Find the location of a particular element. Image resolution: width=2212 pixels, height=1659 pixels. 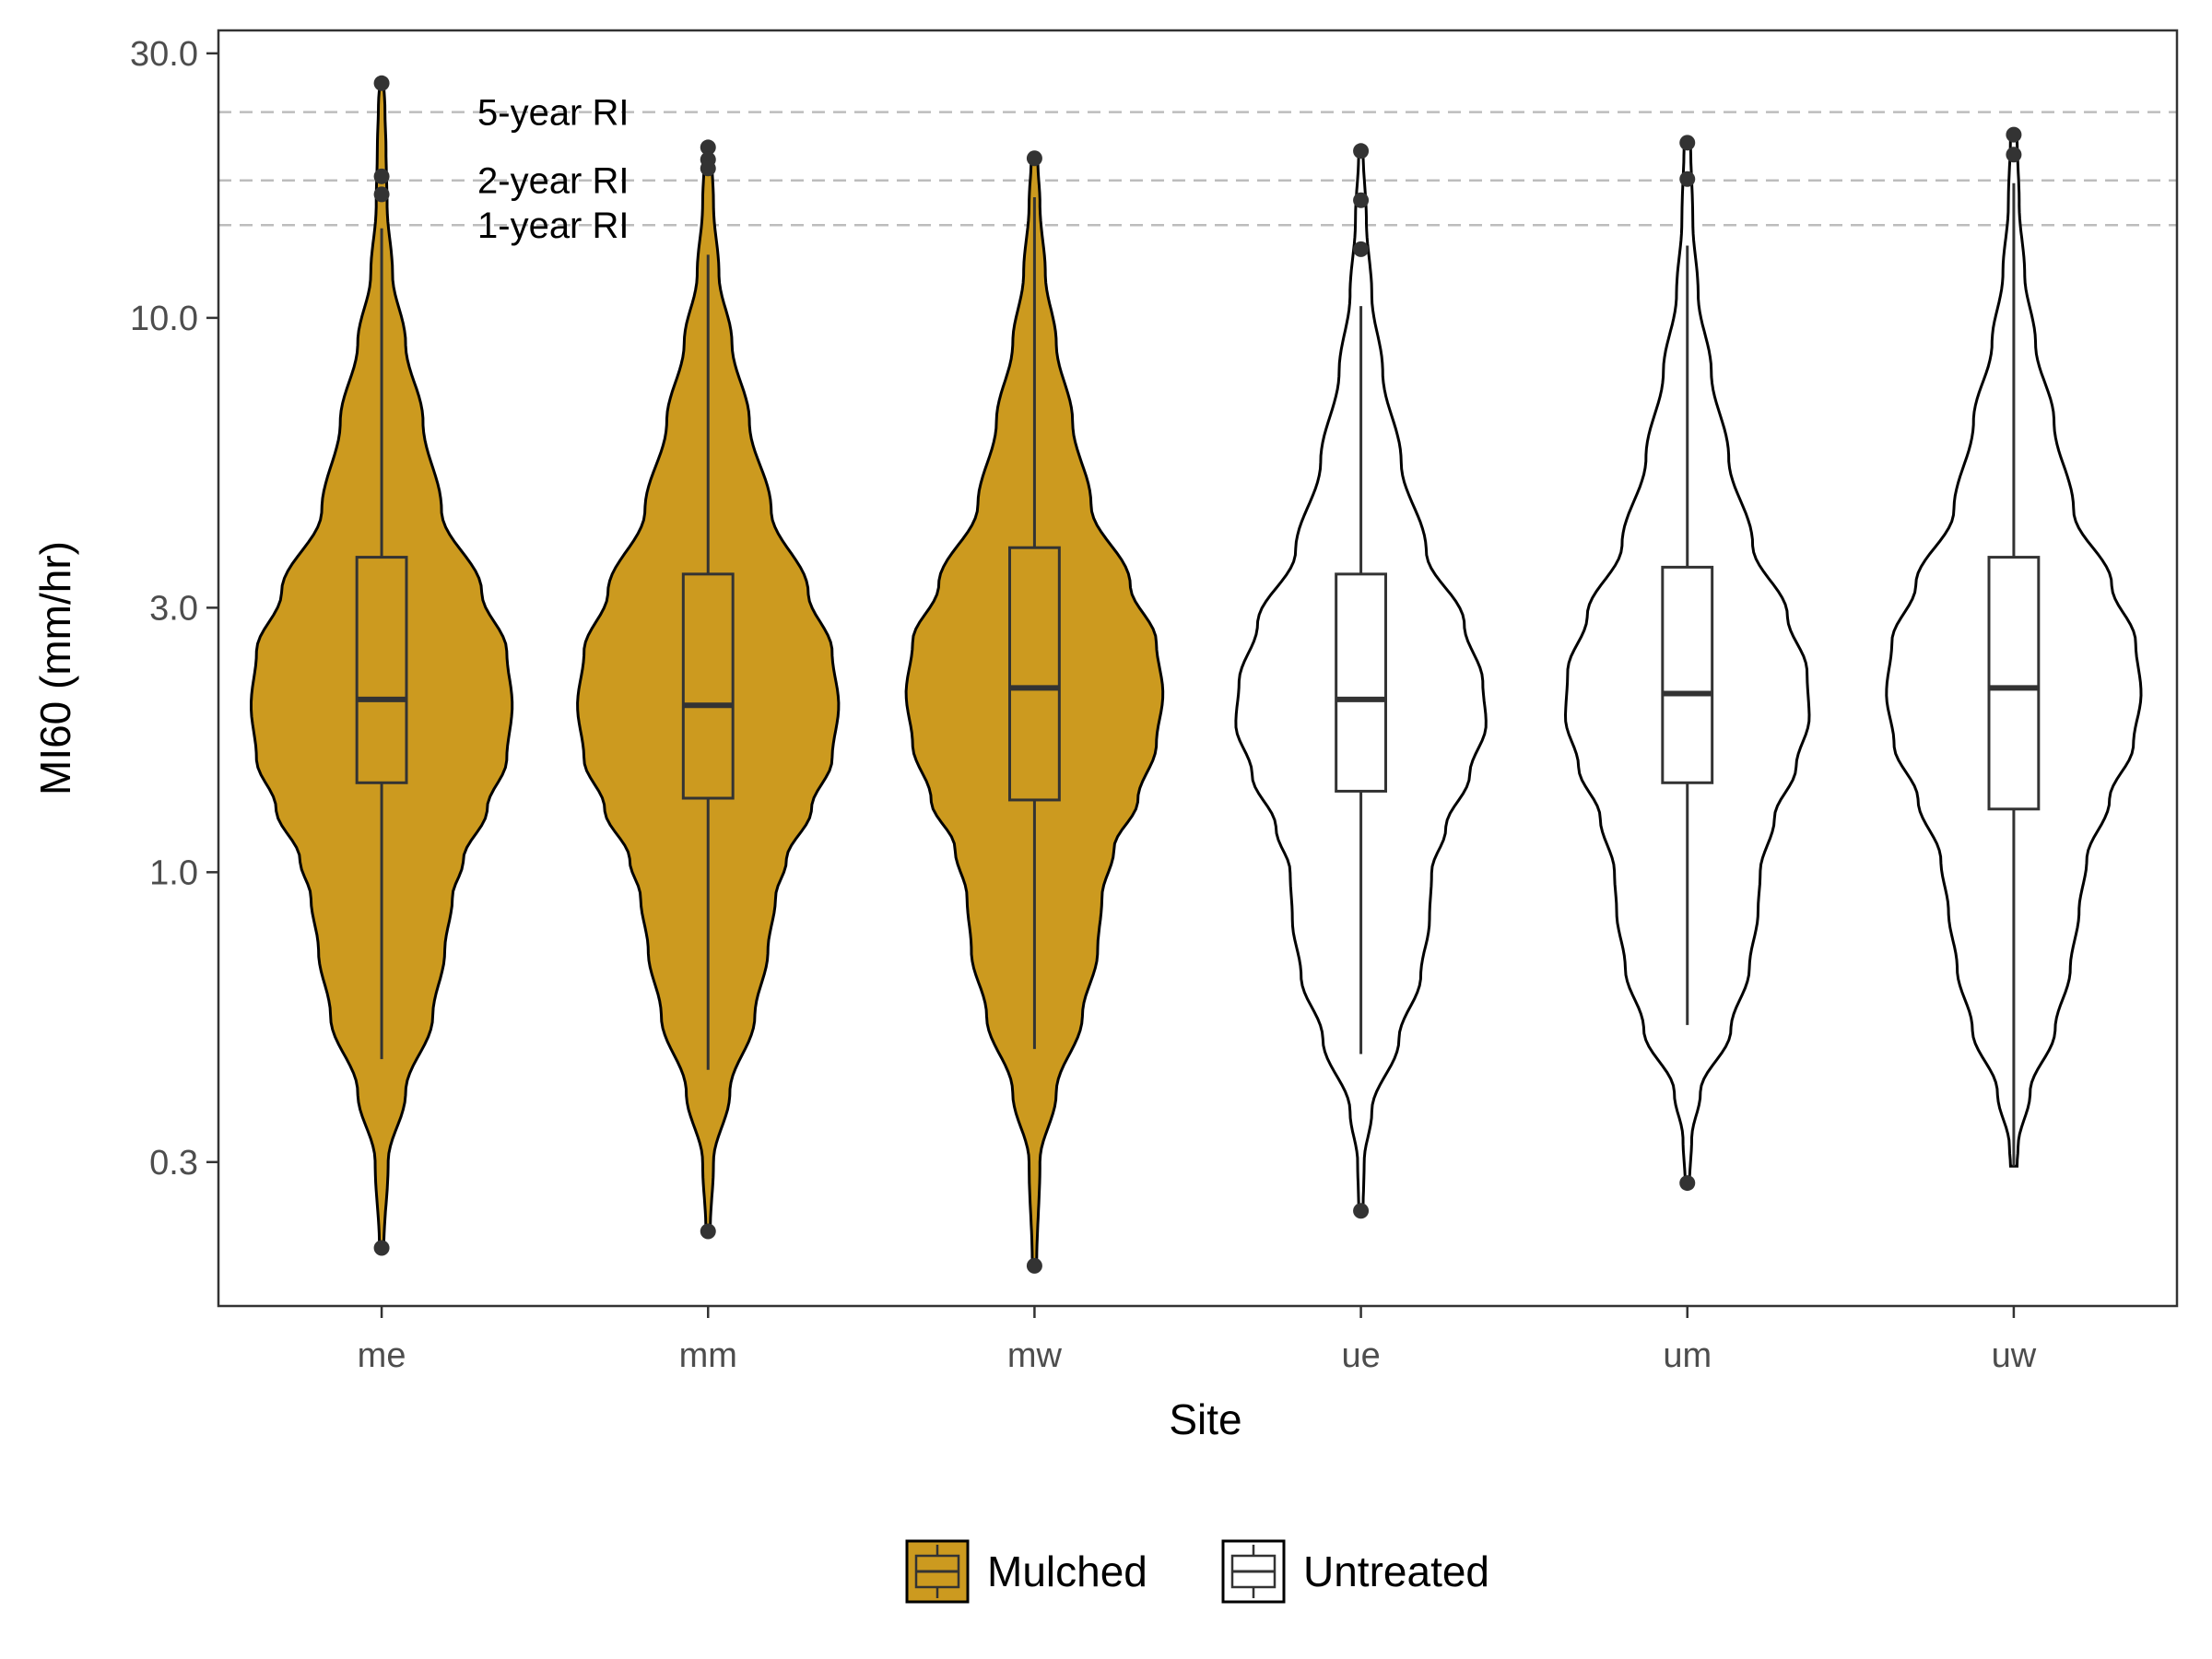

x-tick-label-mm: mm is located at coordinates (708, 1355).